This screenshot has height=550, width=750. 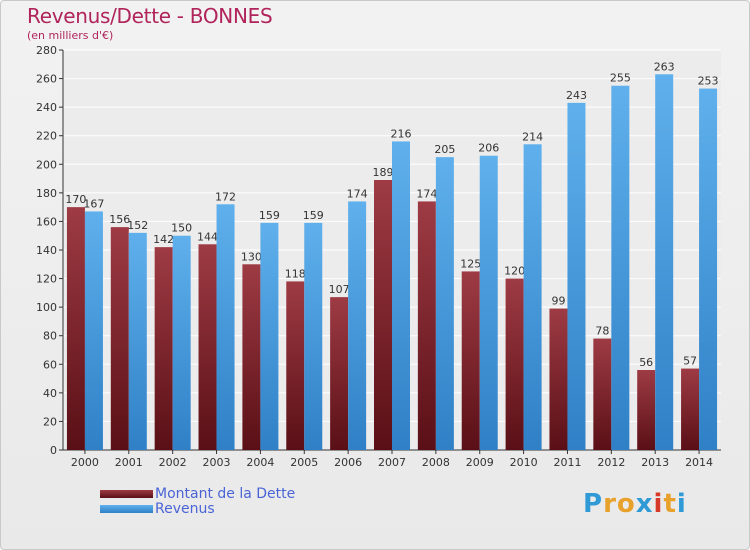 I want to click on y-tick-label: 140, so click(x=46, y=250).